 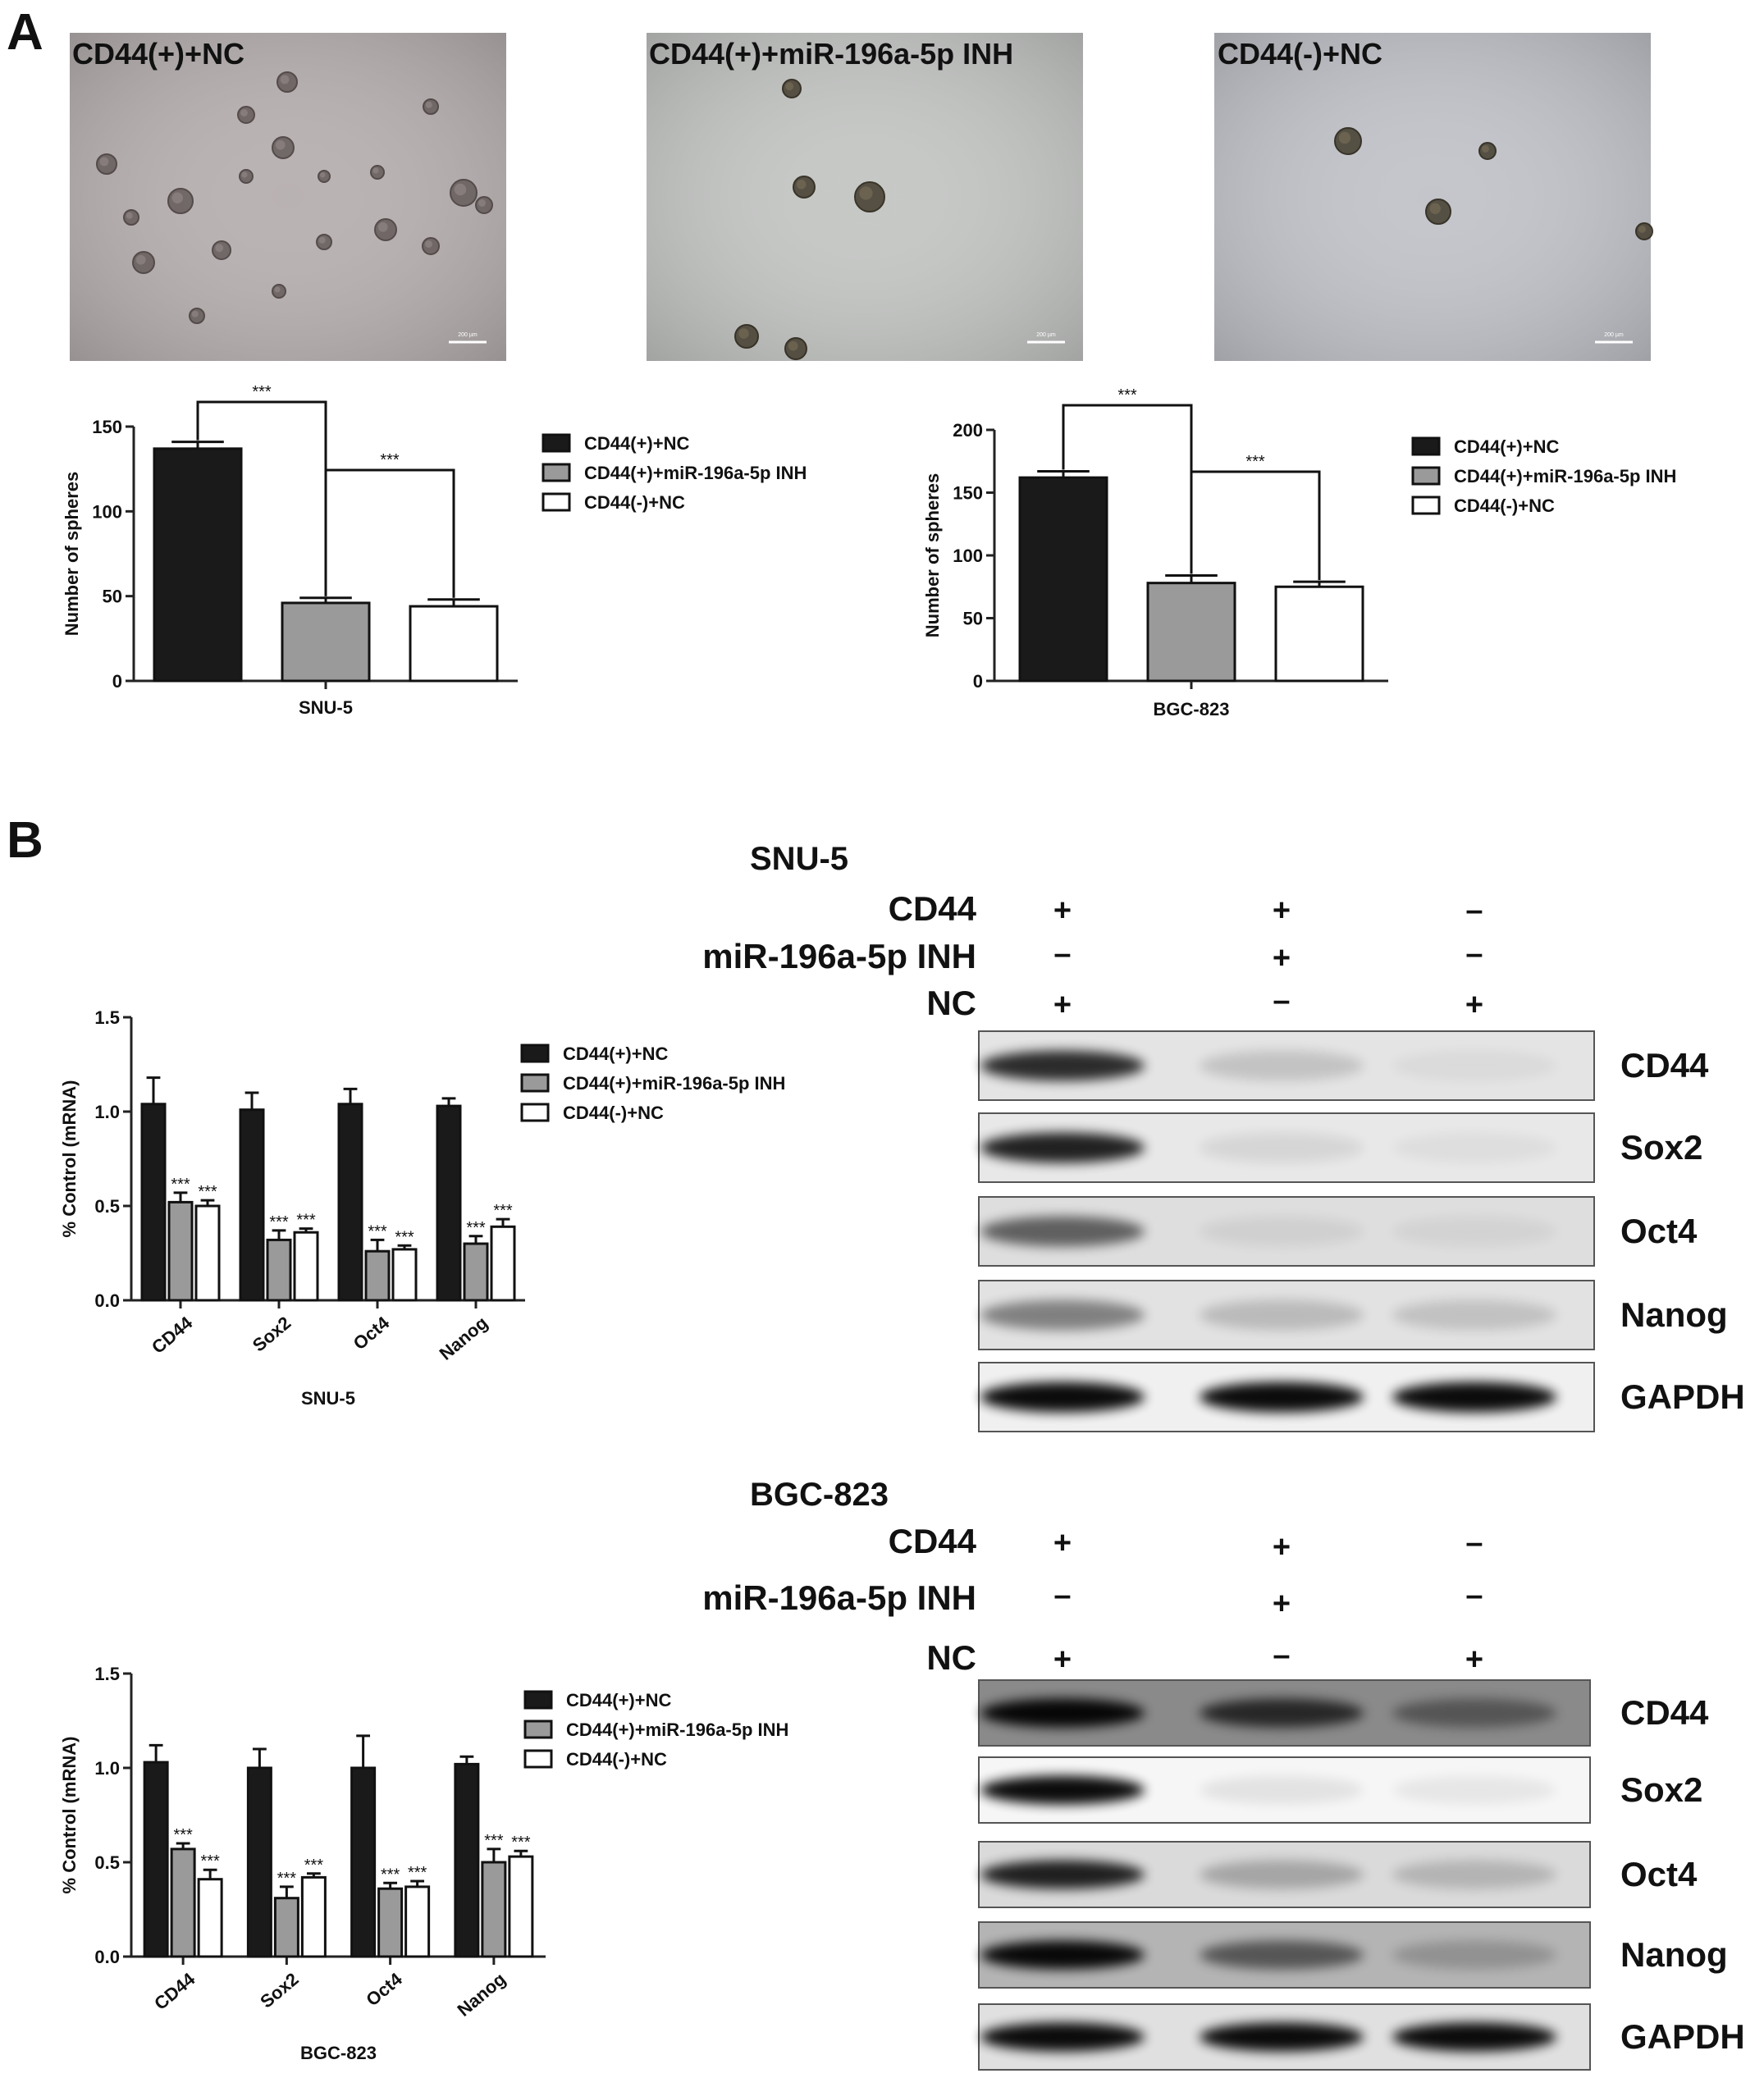 What do you see at coordinates (25, 840) in the screenshot?
I see `panel-label-b: B` at bounding box center [25, 840].